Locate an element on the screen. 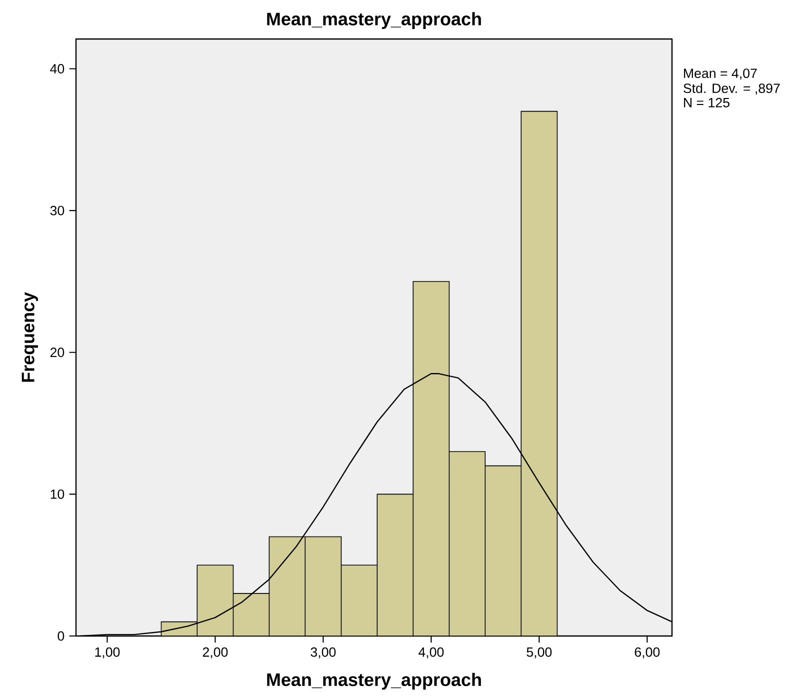 The height and width of the screenshot is (699, 795). x-tick-label: 2,00 is located at coordinates (215, 652).